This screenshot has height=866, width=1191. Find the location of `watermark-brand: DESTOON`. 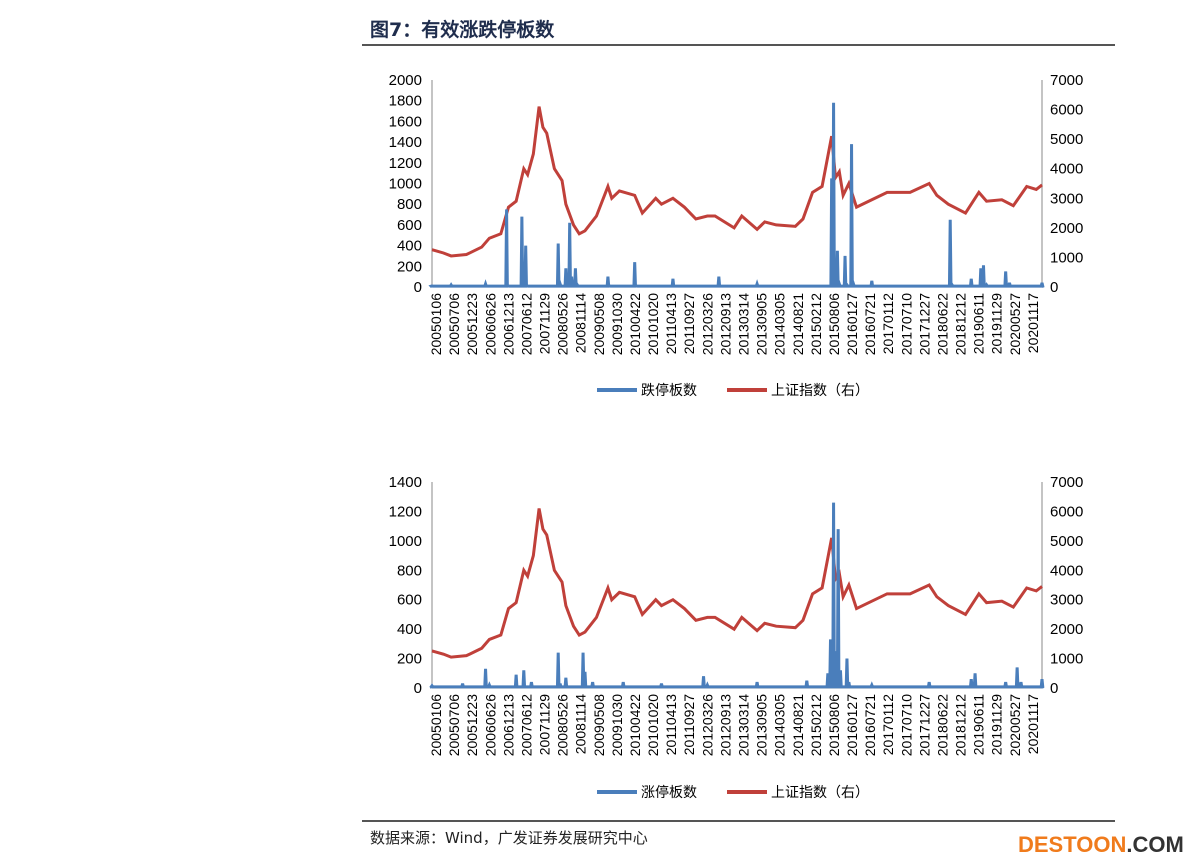

watermark-brand: DESTOON is located at coordinates (1072, 844).